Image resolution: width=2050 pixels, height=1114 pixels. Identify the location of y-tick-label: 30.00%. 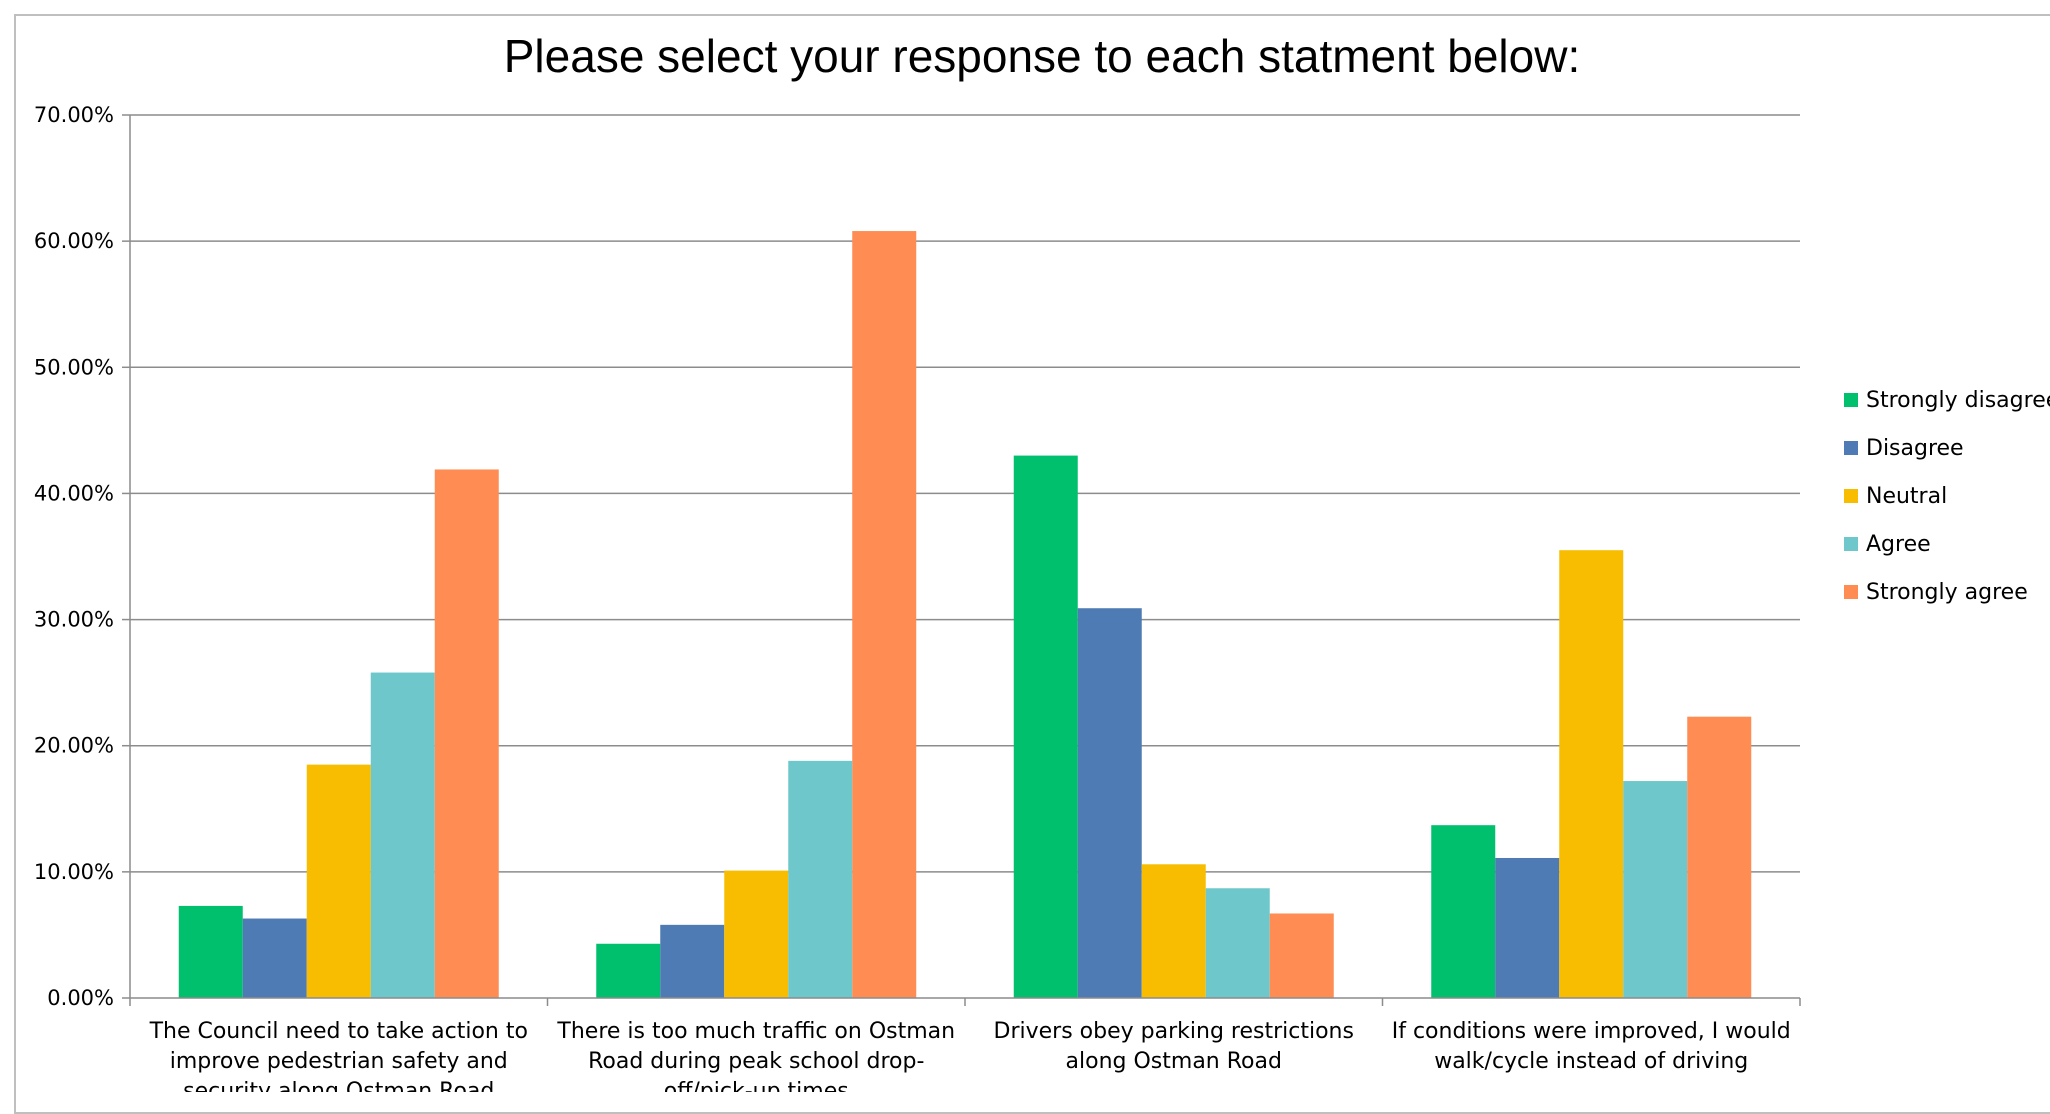
(74, 620).